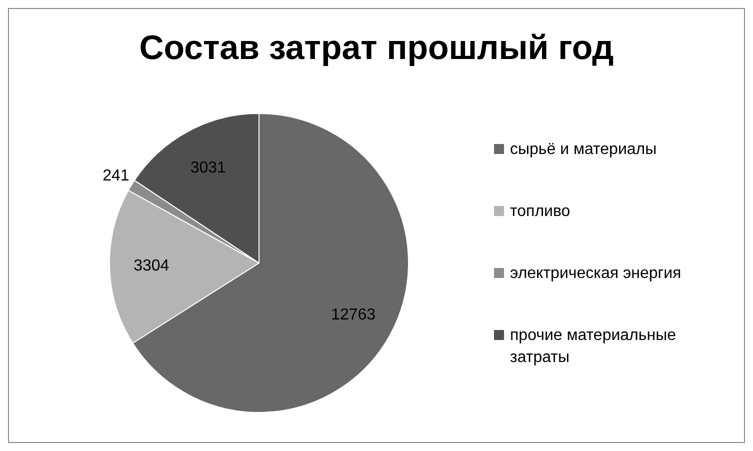 The height and width of the screenshot is (451, 753). What do you see at coordinates (208, 168) in the screenshot?
I see `data-label: 3031` at bounding box center [208, 168].